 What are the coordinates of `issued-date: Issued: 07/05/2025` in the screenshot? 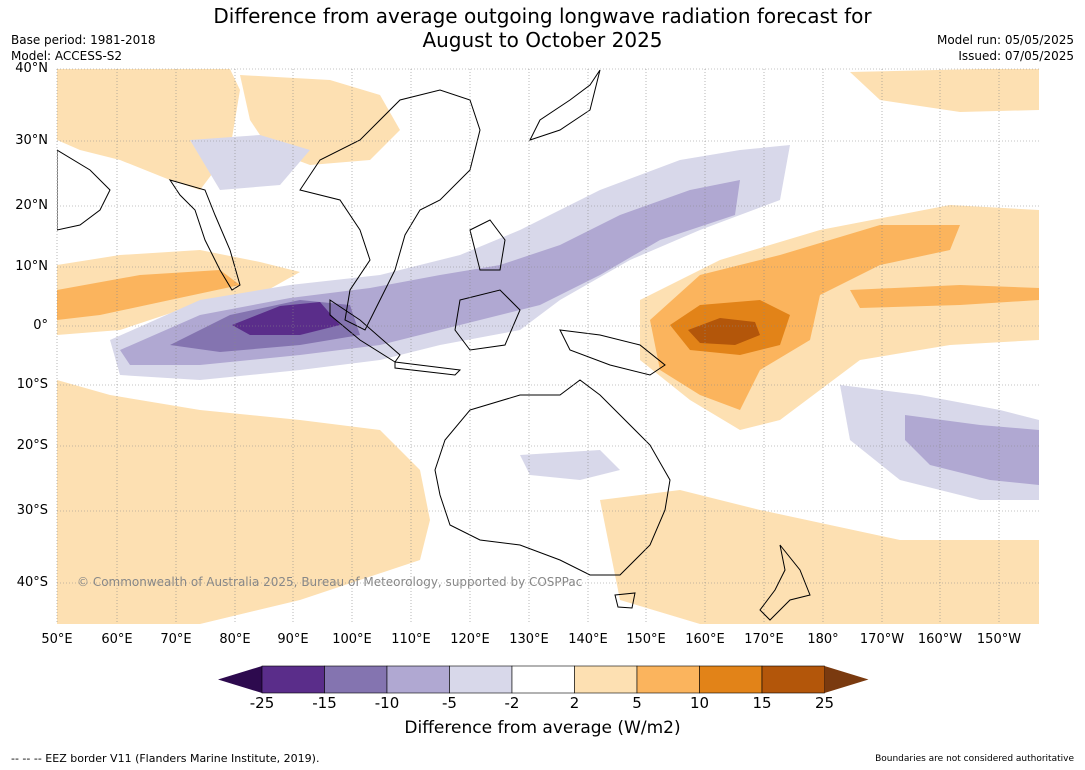 It's located at (1016, 56).